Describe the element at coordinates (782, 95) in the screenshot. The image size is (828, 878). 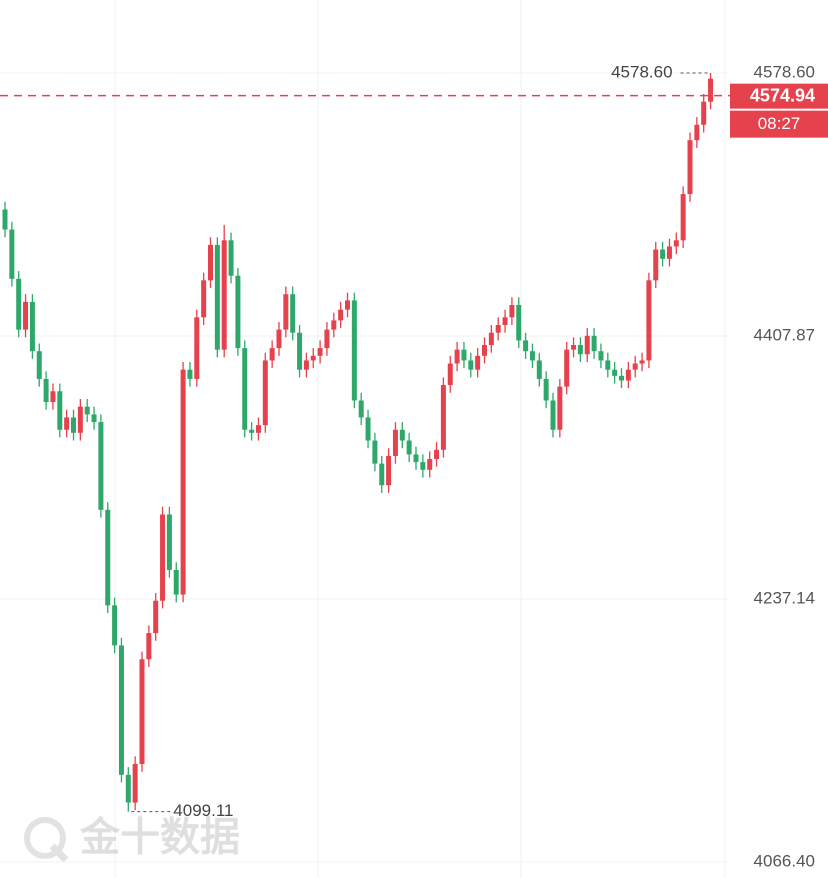
I see `last-price-label: 4574.94` at that location.